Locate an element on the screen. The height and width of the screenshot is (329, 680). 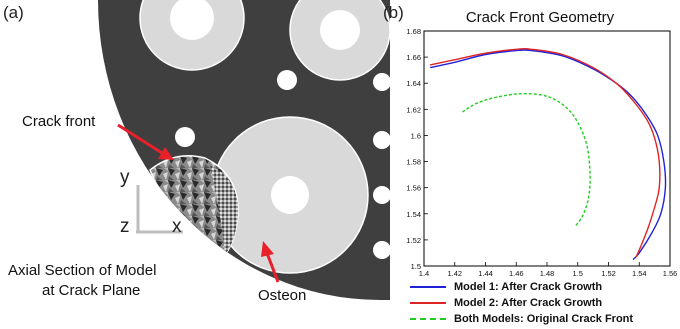
x-tick-label: 1.46 is located at coordinates (516, 273).